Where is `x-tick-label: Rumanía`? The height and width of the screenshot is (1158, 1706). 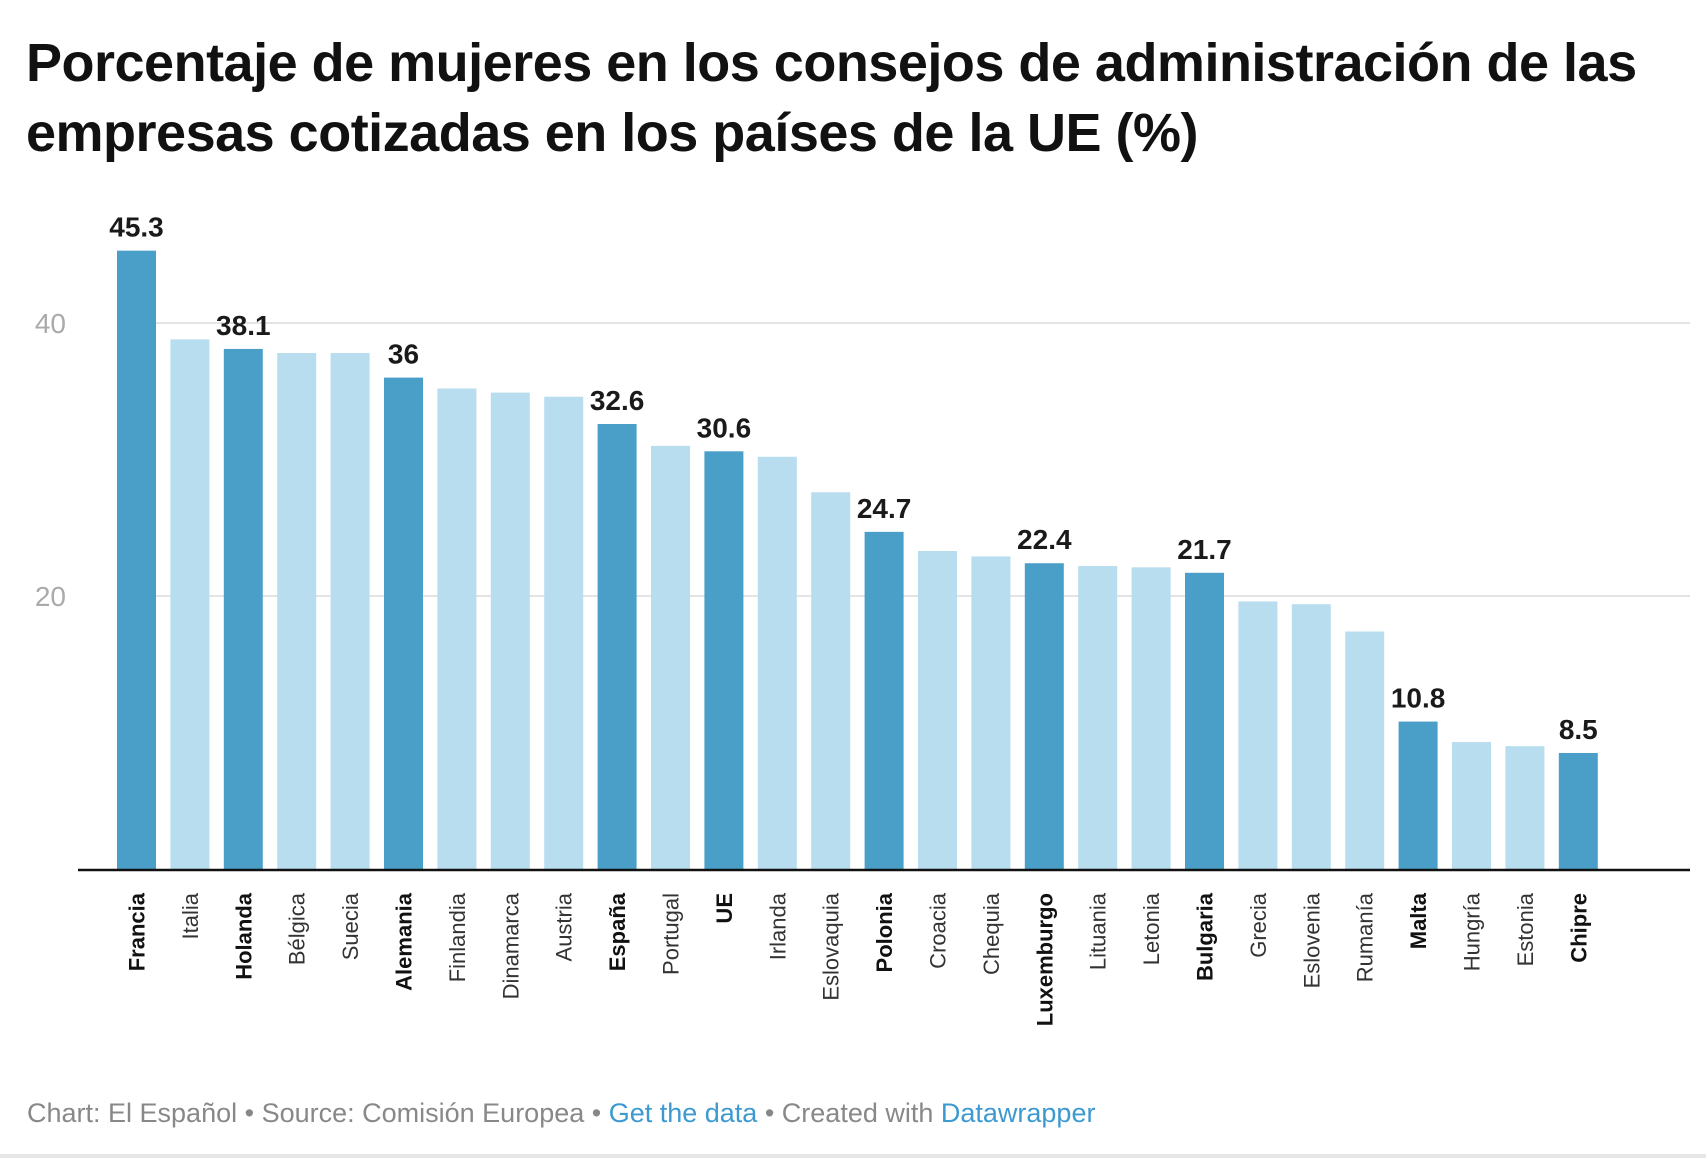
x-tick-label: Rumanía is located at coordinates (1365, 937).